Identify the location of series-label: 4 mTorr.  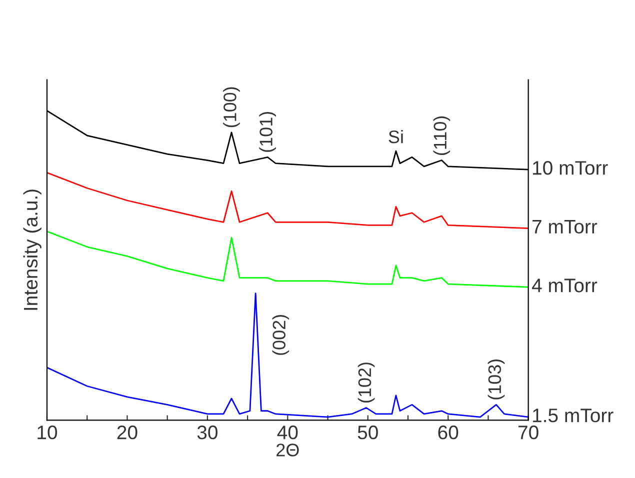
(565, 285).